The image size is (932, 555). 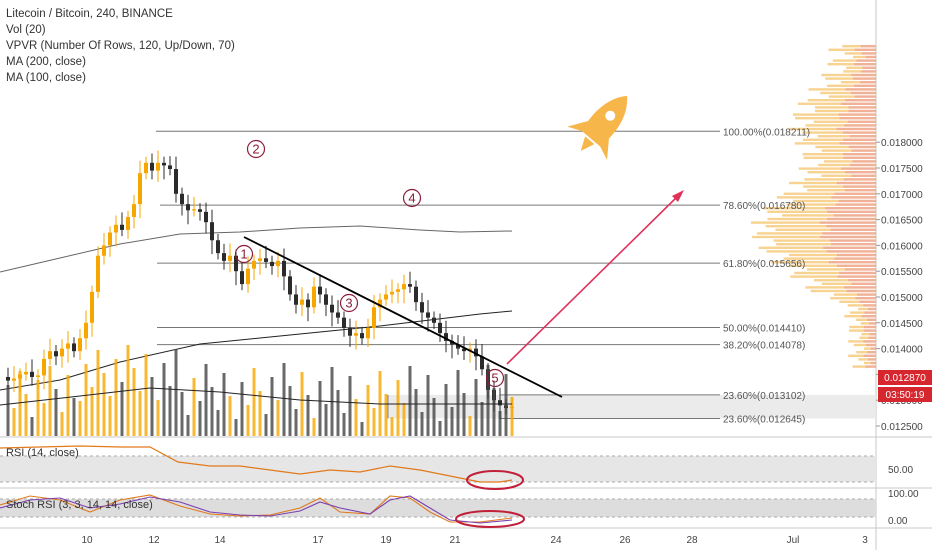 I want to click on legend-indicator-vpvr: VPVR (Number Of Rows, 120, Up/Down, 70), so click(x=120, y=46).